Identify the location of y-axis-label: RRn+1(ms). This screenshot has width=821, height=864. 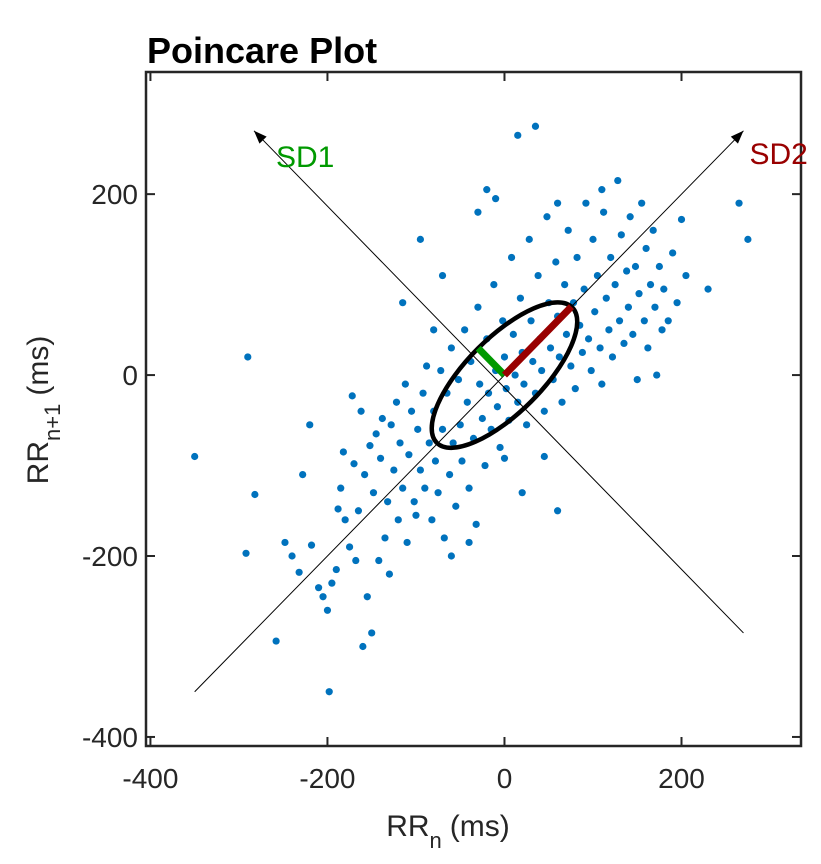
(43, 410).